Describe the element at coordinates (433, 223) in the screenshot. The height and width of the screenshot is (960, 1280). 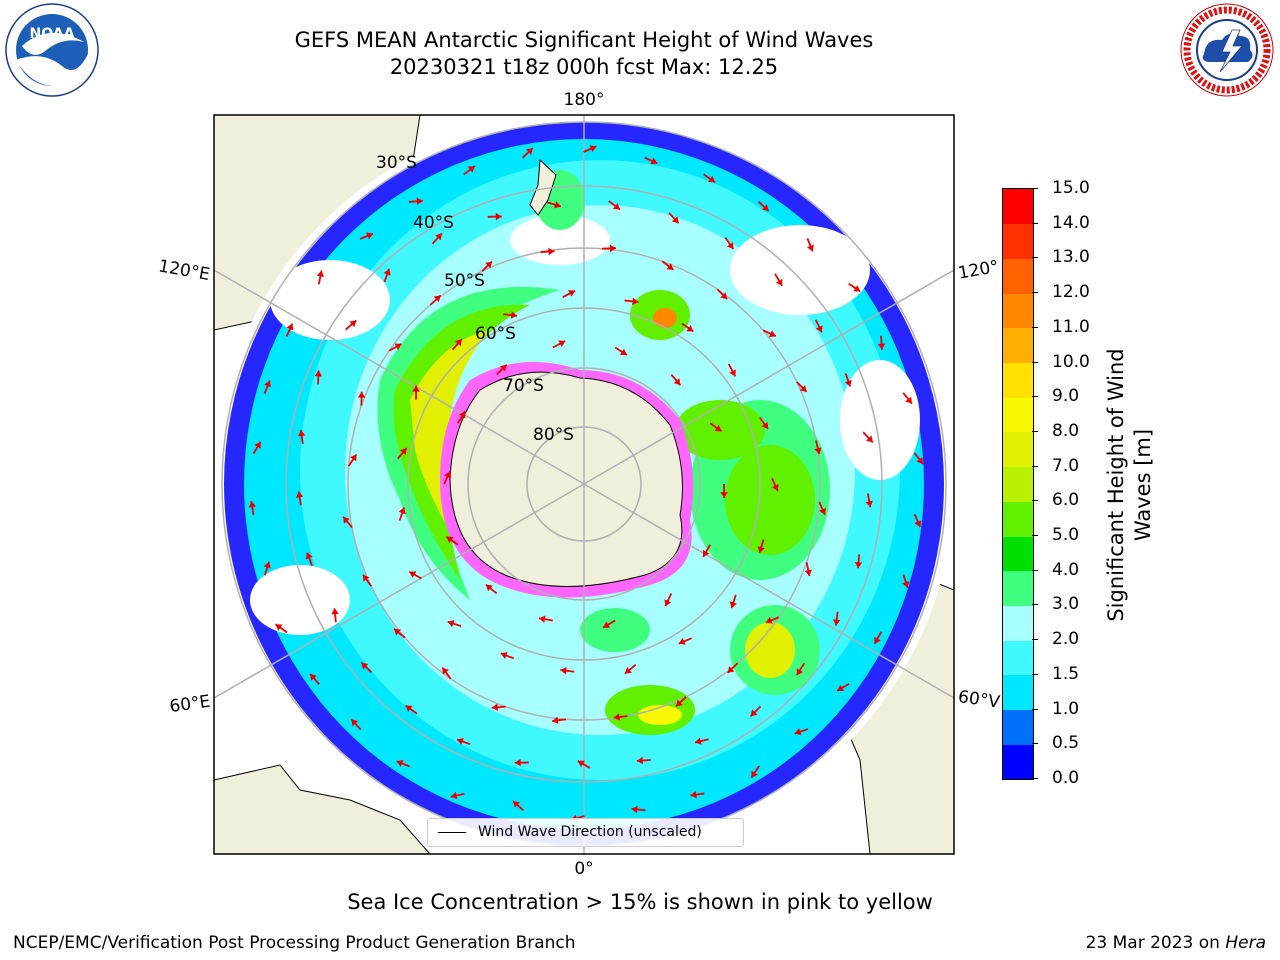
I see `lat-label-40s: 40°S` at that location.